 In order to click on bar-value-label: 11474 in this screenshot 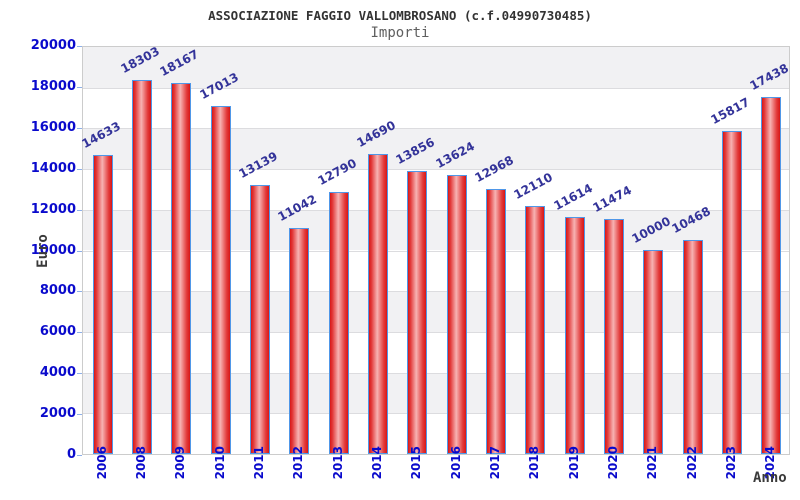, I will do `click(612, 199)`.